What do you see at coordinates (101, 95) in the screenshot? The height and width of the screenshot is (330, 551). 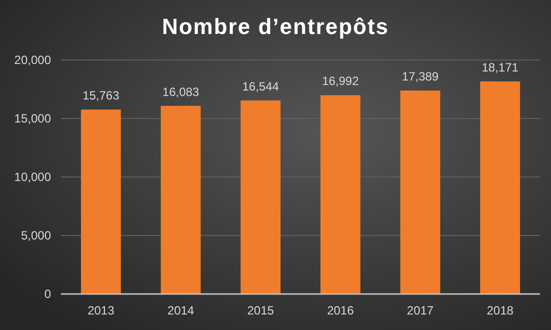 I see `data-label: 15,763` at bounding box center [101, 95].